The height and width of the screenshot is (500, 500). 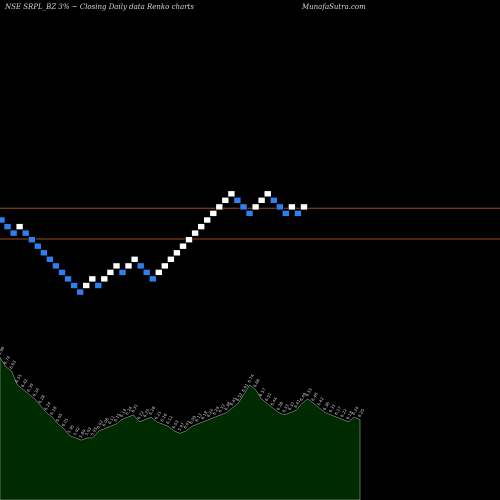 What do you see at coordinates (204, 415) in the screenshot?
I see `volume-label-35: 6.18` at bounding box center [204, 415].